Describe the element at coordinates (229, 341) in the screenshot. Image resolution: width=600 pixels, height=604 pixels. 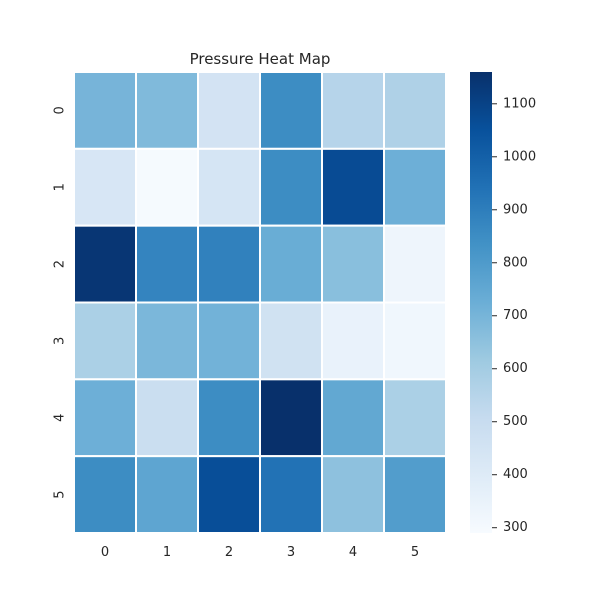
I see `heatmap-cell-r3-c2` at that location.